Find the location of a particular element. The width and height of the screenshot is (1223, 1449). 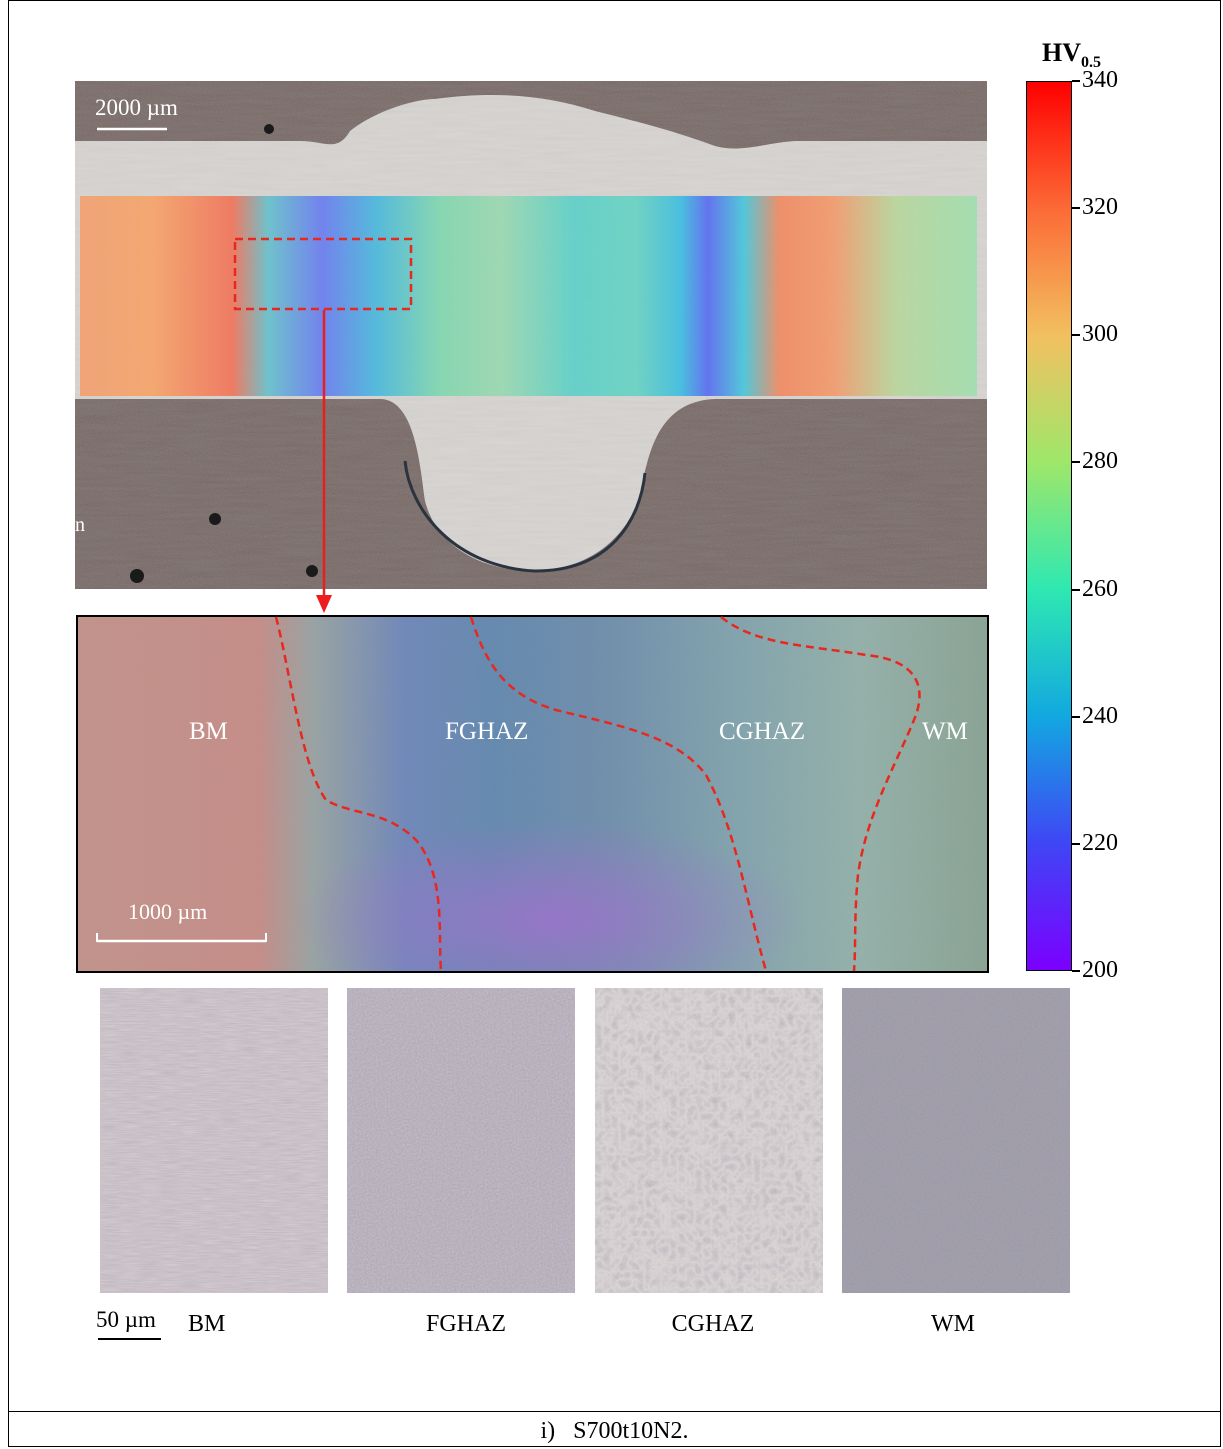

colorbar-title-sub: 0.5 is located at coordinates (1091, 63).